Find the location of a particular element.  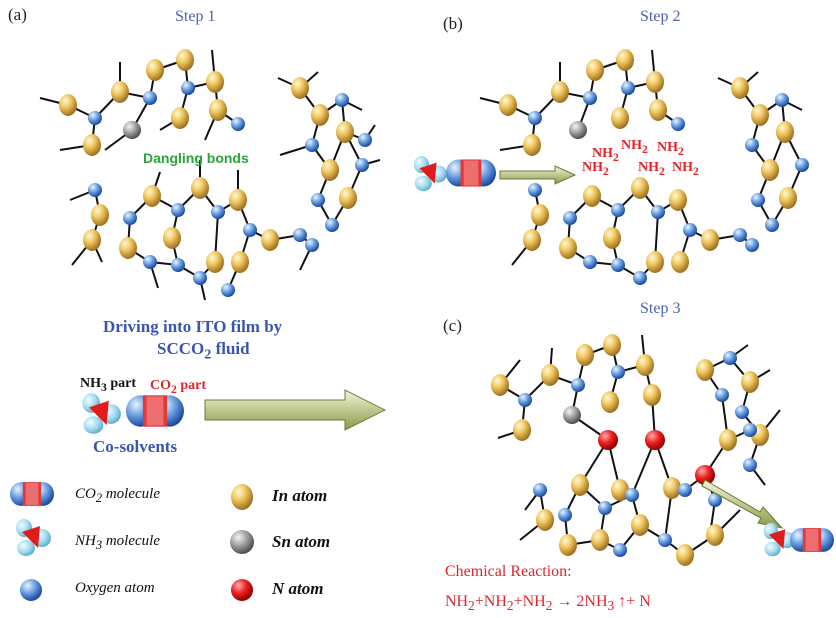

panel-label-b: (b) is located at coordinates (453, 23).